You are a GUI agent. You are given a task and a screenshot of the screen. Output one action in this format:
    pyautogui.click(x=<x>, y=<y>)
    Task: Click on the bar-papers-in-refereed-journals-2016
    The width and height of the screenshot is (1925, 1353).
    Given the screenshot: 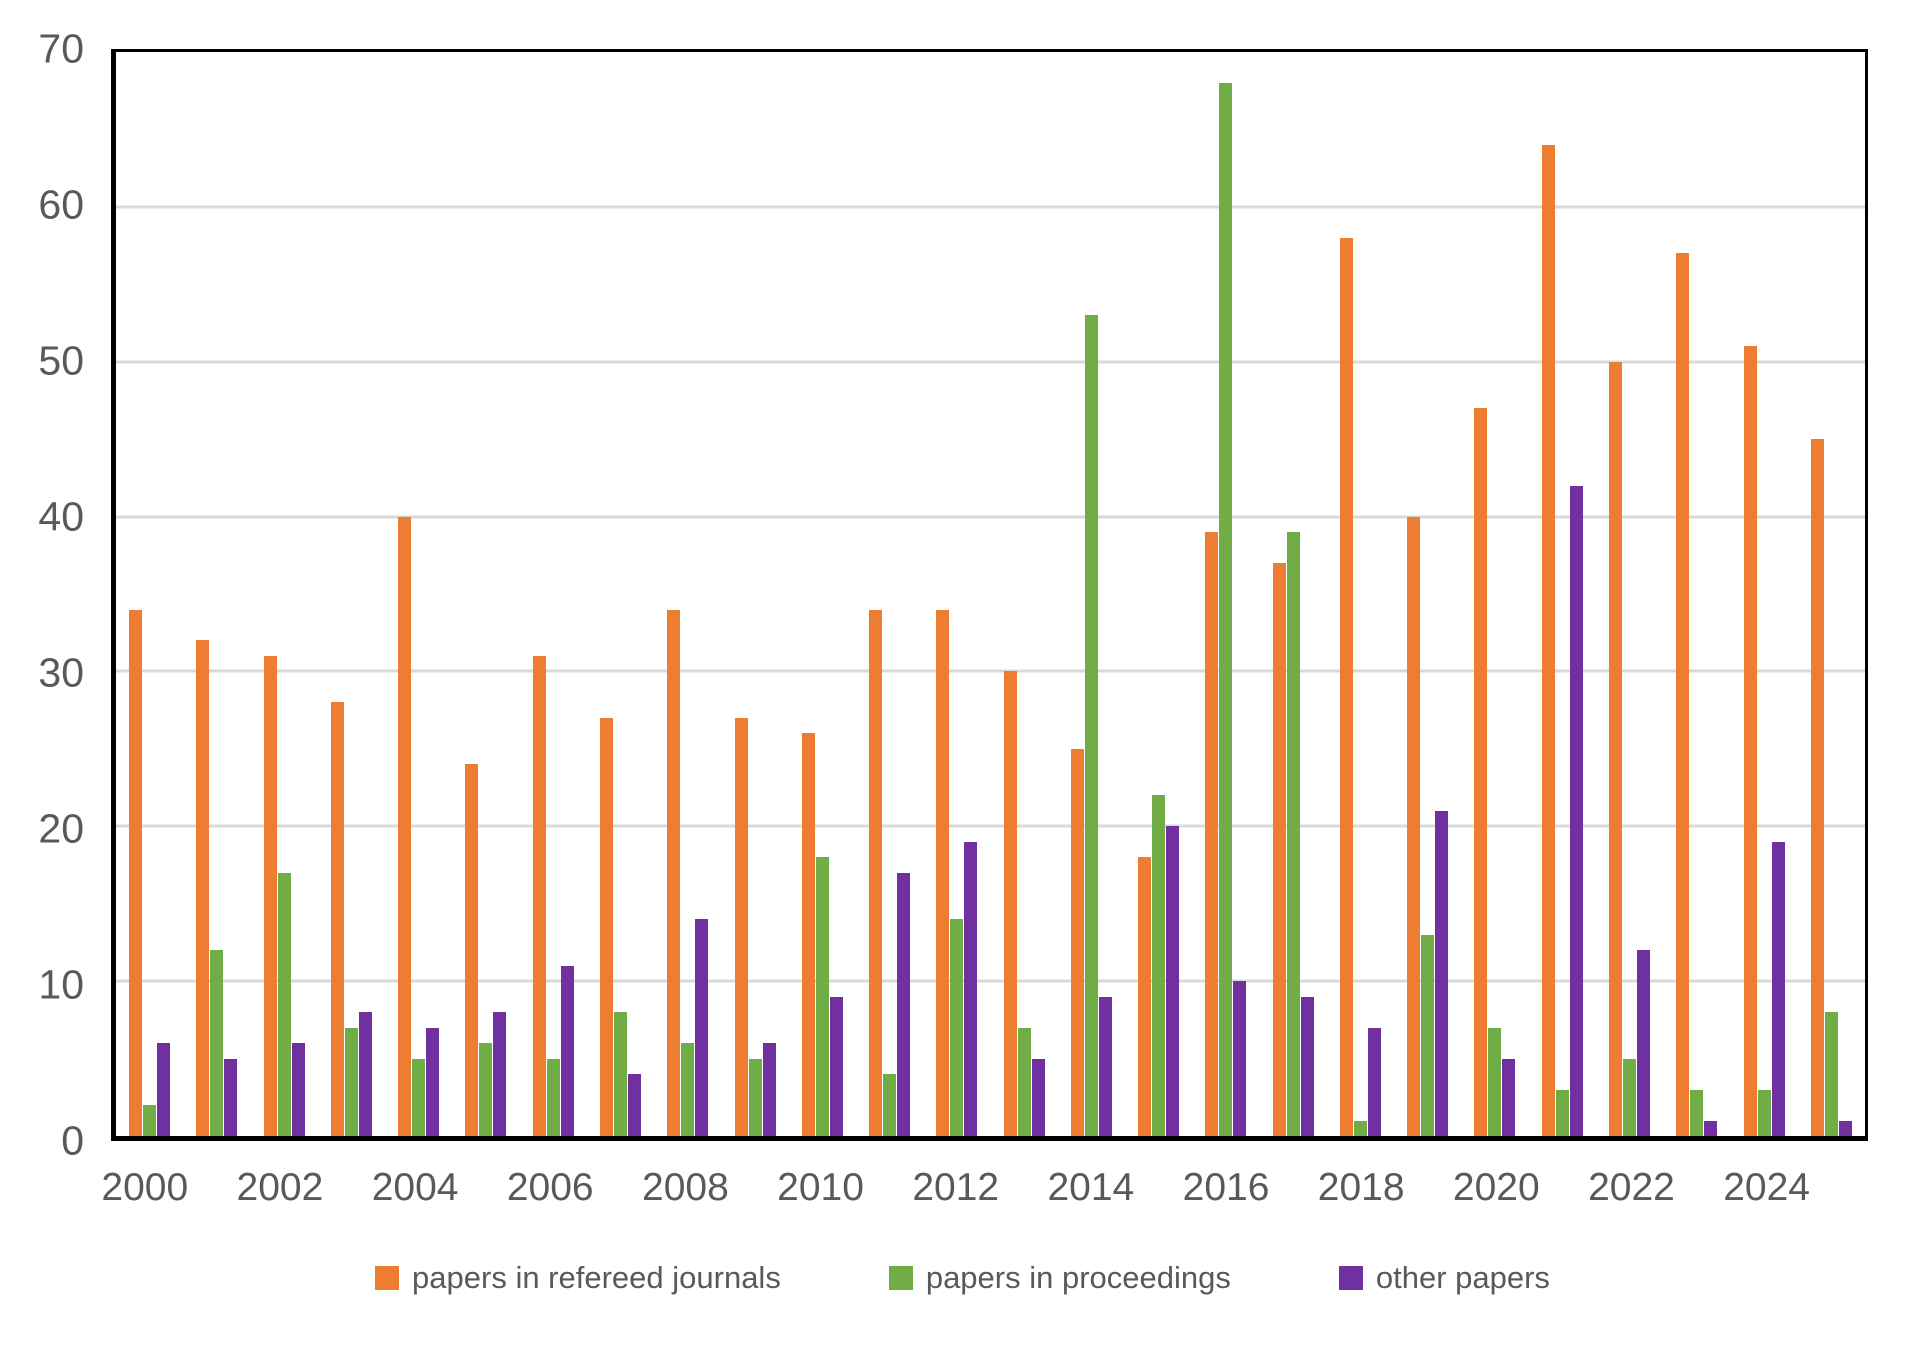 What is the action you would take?
    pyautogui.click(x=1212, y=834)
    